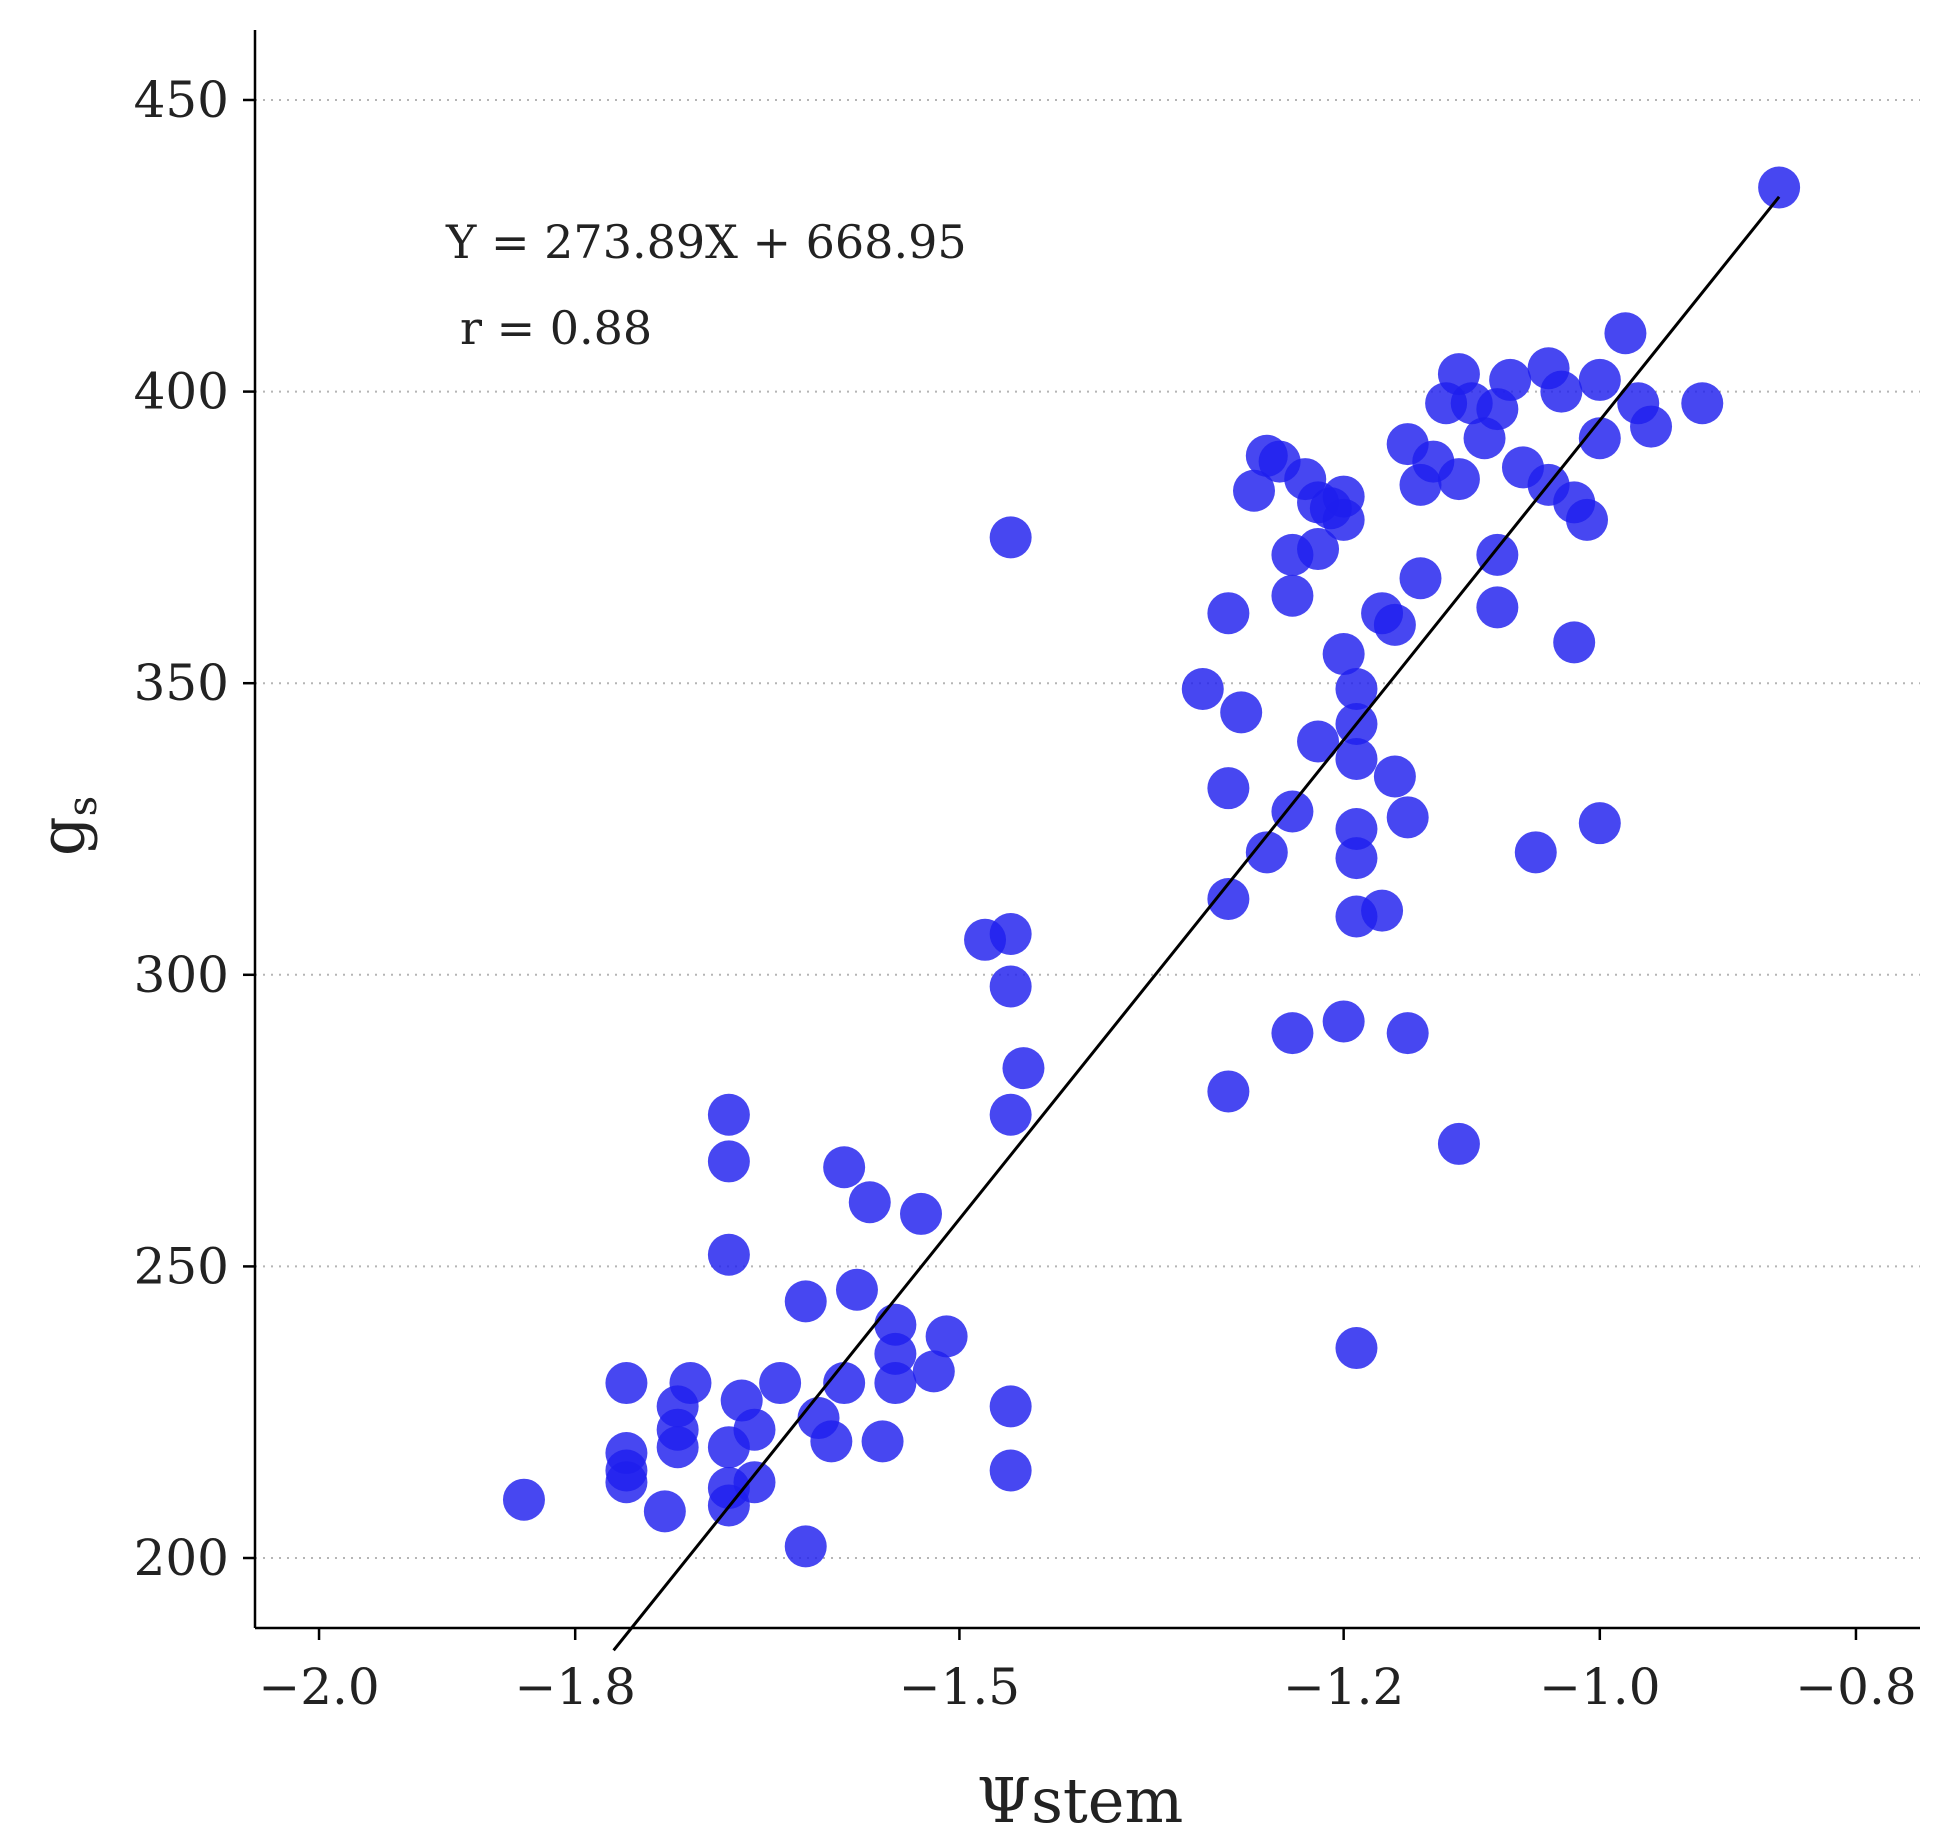  Describe the element at coordinates (706, 242) in the screenshot. I see `regression-equation: Y = 273.89X + 668.95` at that location.